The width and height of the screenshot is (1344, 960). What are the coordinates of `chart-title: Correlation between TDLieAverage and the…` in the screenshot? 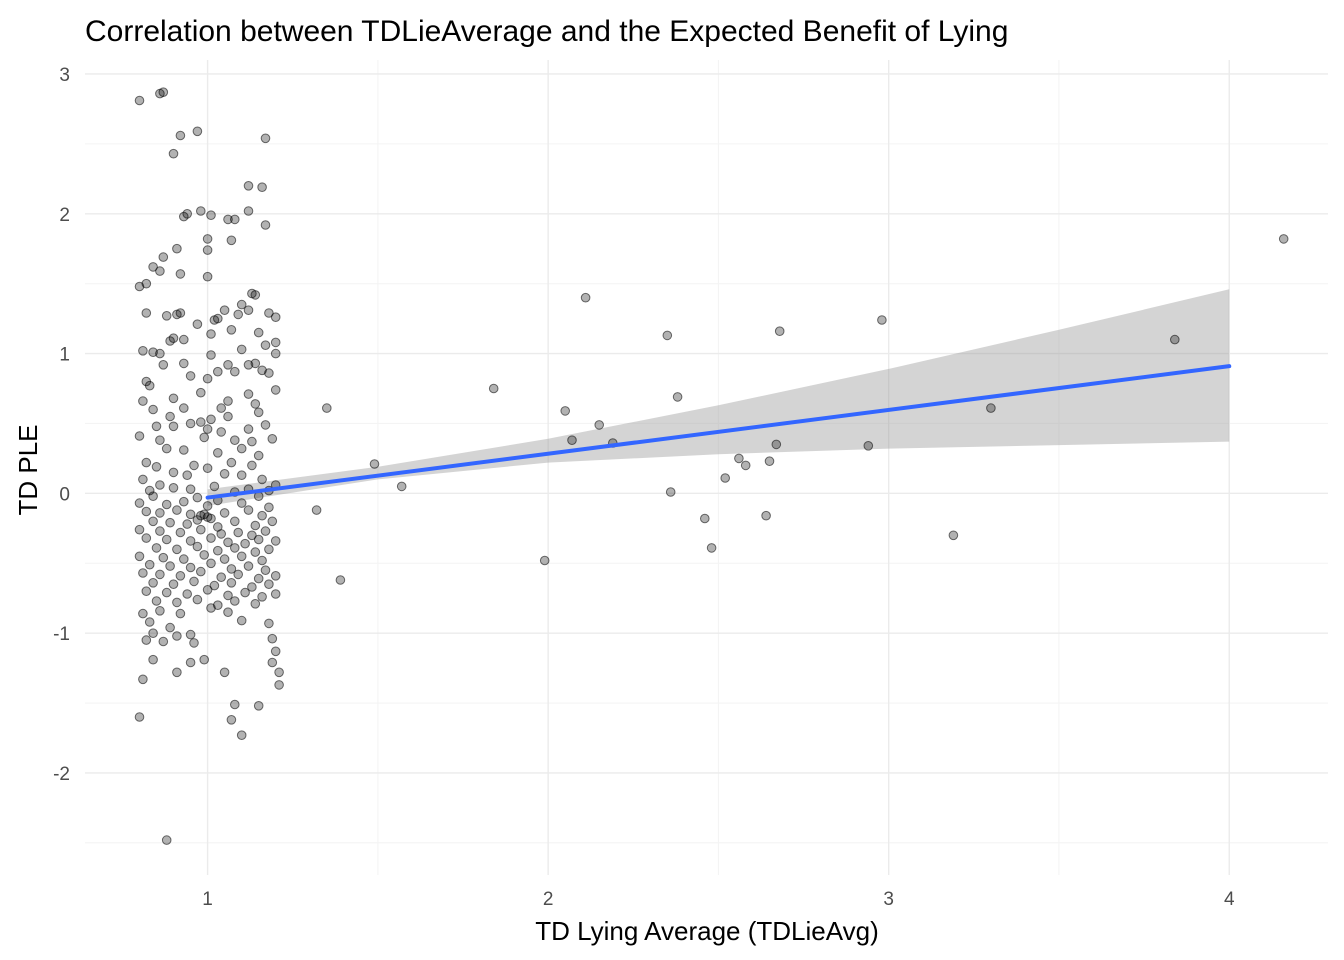 It's located at (546, 31).